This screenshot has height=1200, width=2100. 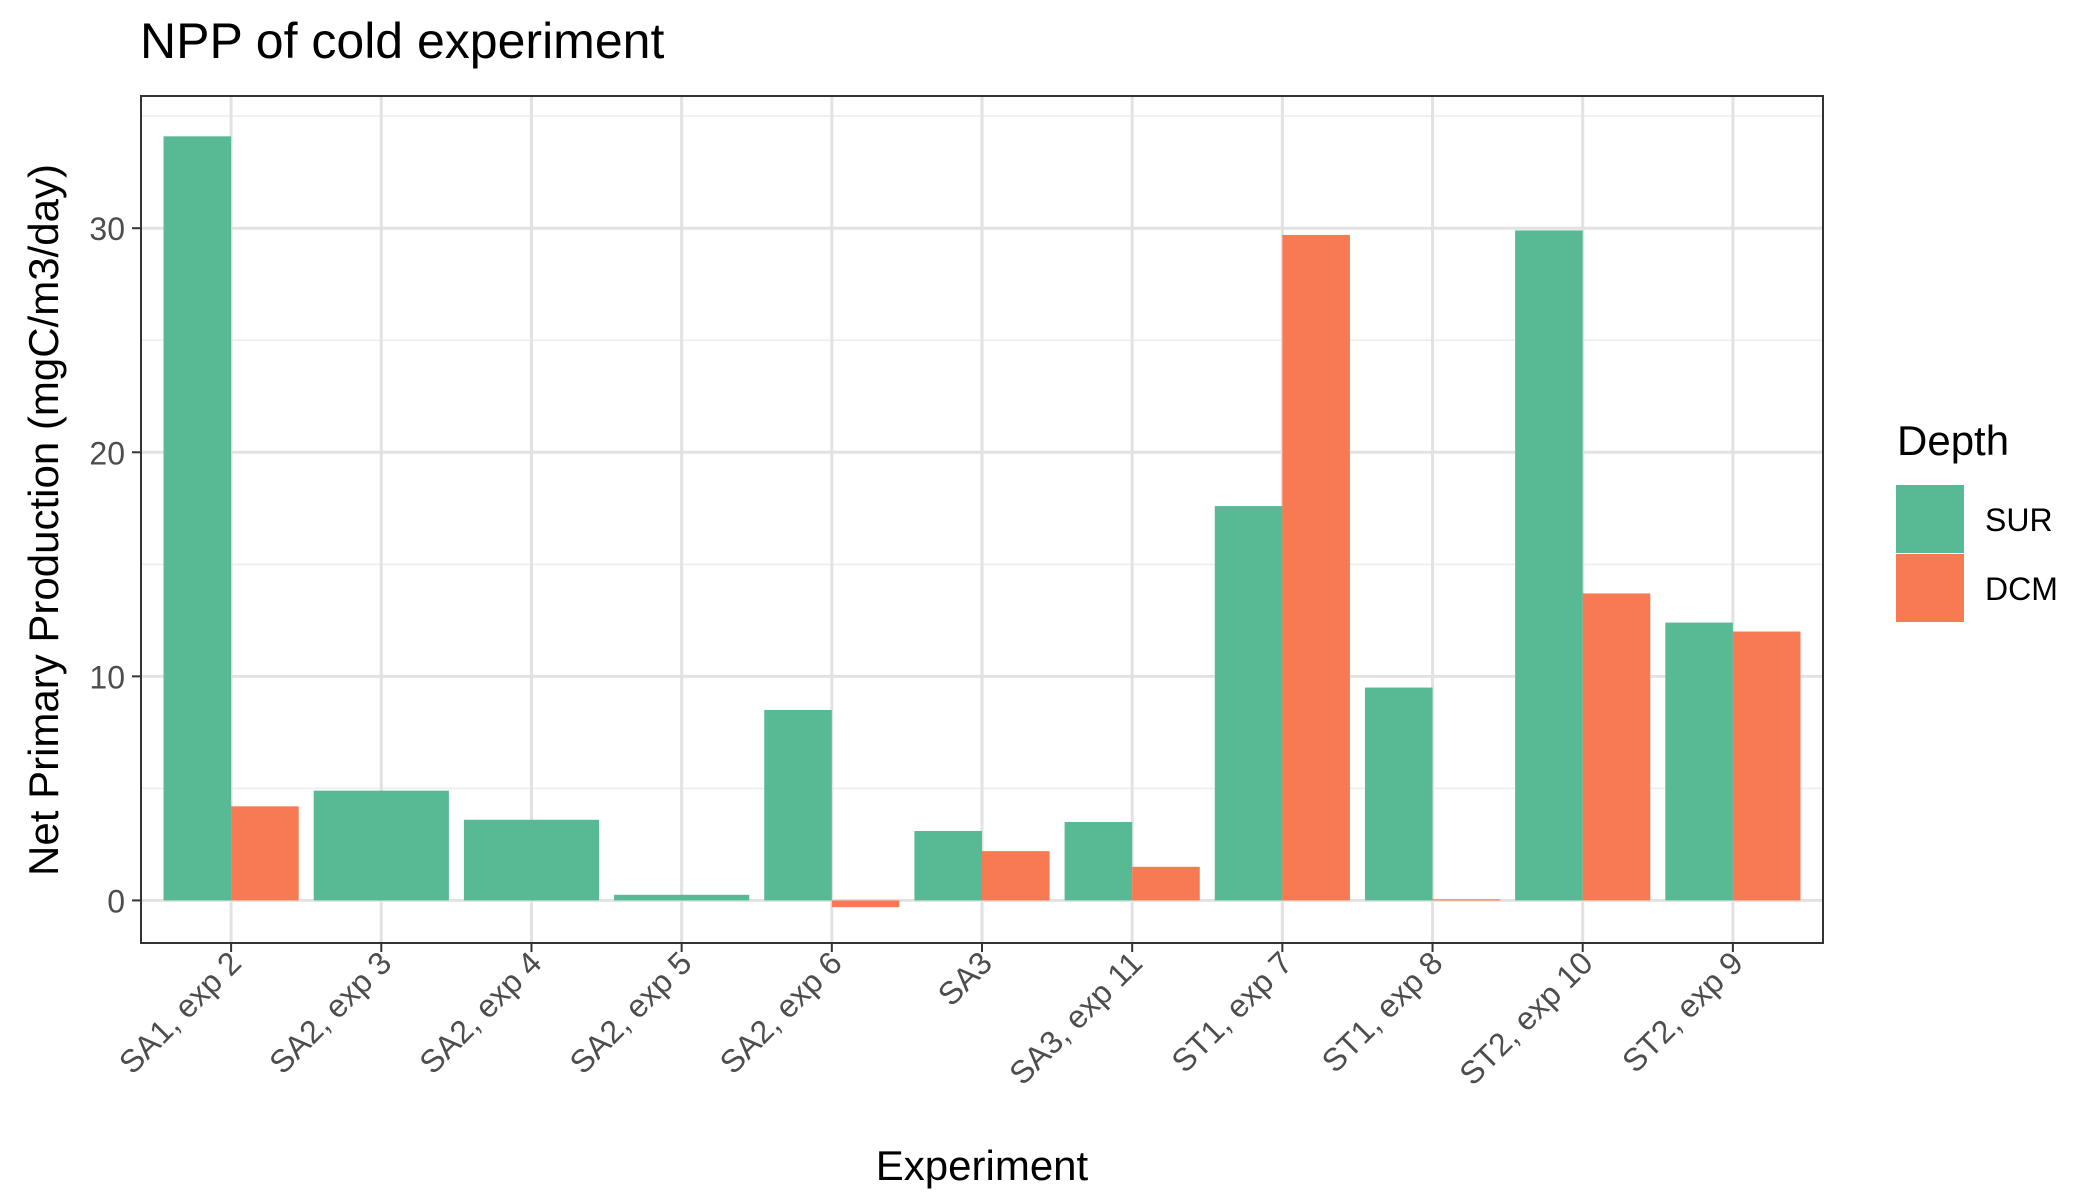 I want to click on y-tick-label: 20, so click(x=107, y=453).